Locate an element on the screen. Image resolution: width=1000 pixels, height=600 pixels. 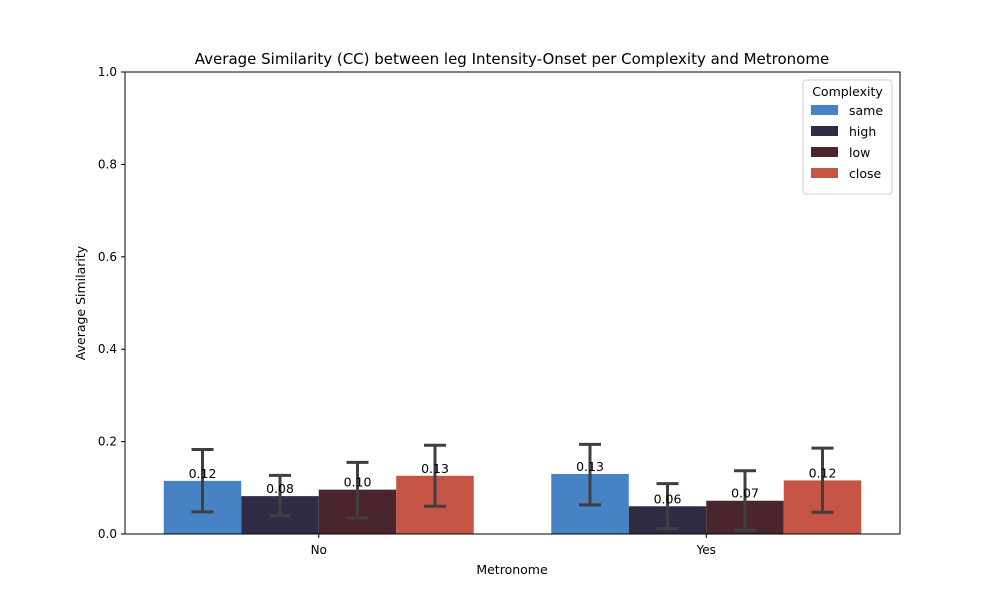
legend-swatch-low is located at coordinates (824, 152).